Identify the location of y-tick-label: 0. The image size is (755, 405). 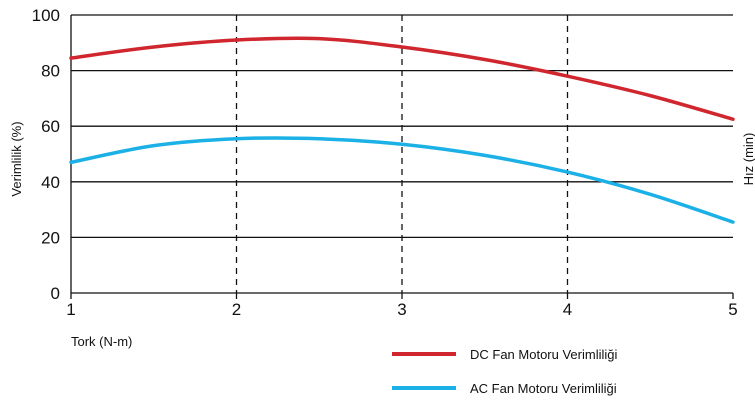
(55, 293).